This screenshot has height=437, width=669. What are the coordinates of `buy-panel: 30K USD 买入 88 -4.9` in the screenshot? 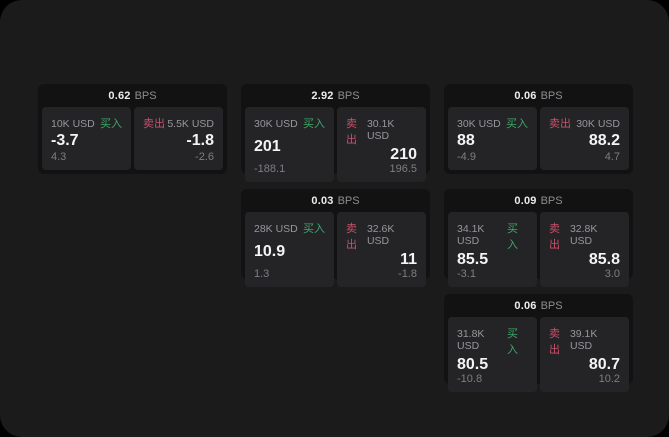 It's located at (492, 138).